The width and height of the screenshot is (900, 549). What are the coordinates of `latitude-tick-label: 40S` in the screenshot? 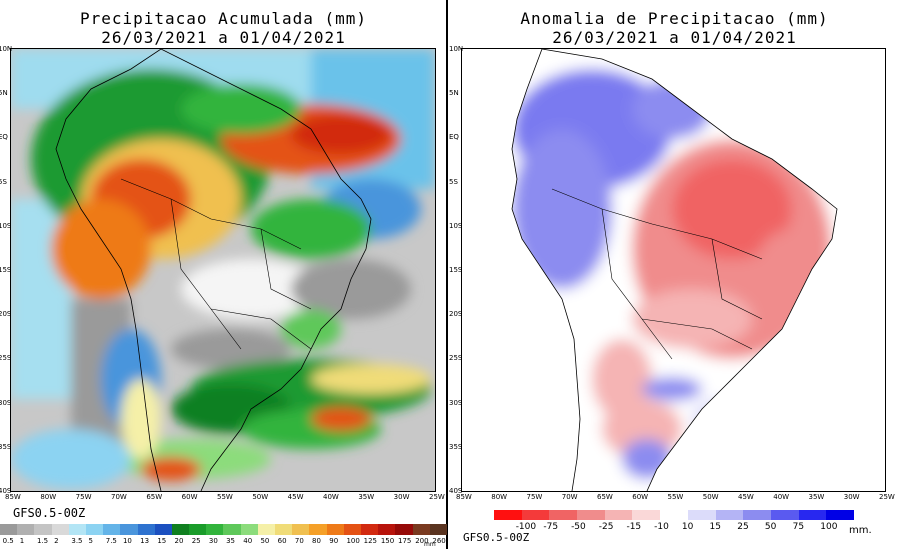 It's located at (456, 491).